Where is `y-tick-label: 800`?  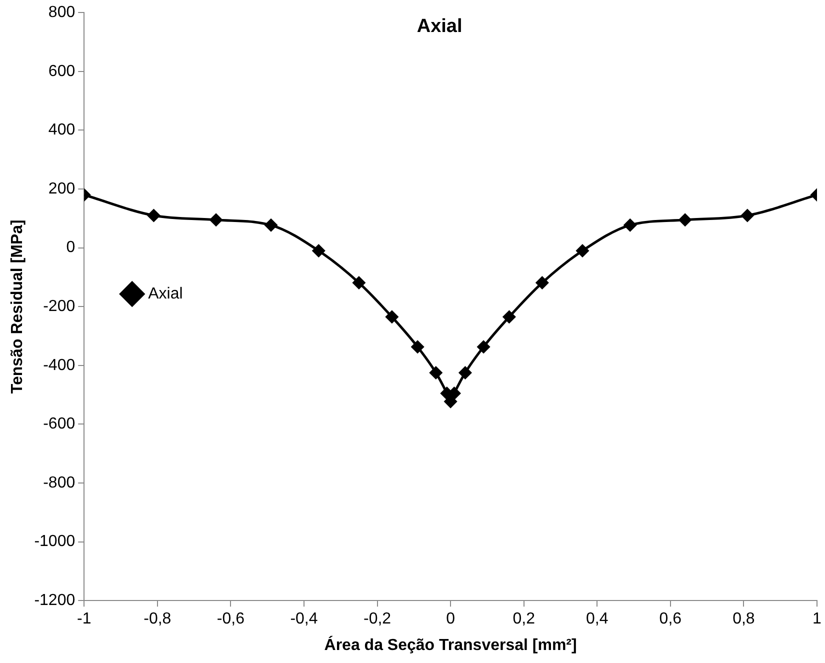
y-tick-label: 800 is located at coordinates (62, 13).